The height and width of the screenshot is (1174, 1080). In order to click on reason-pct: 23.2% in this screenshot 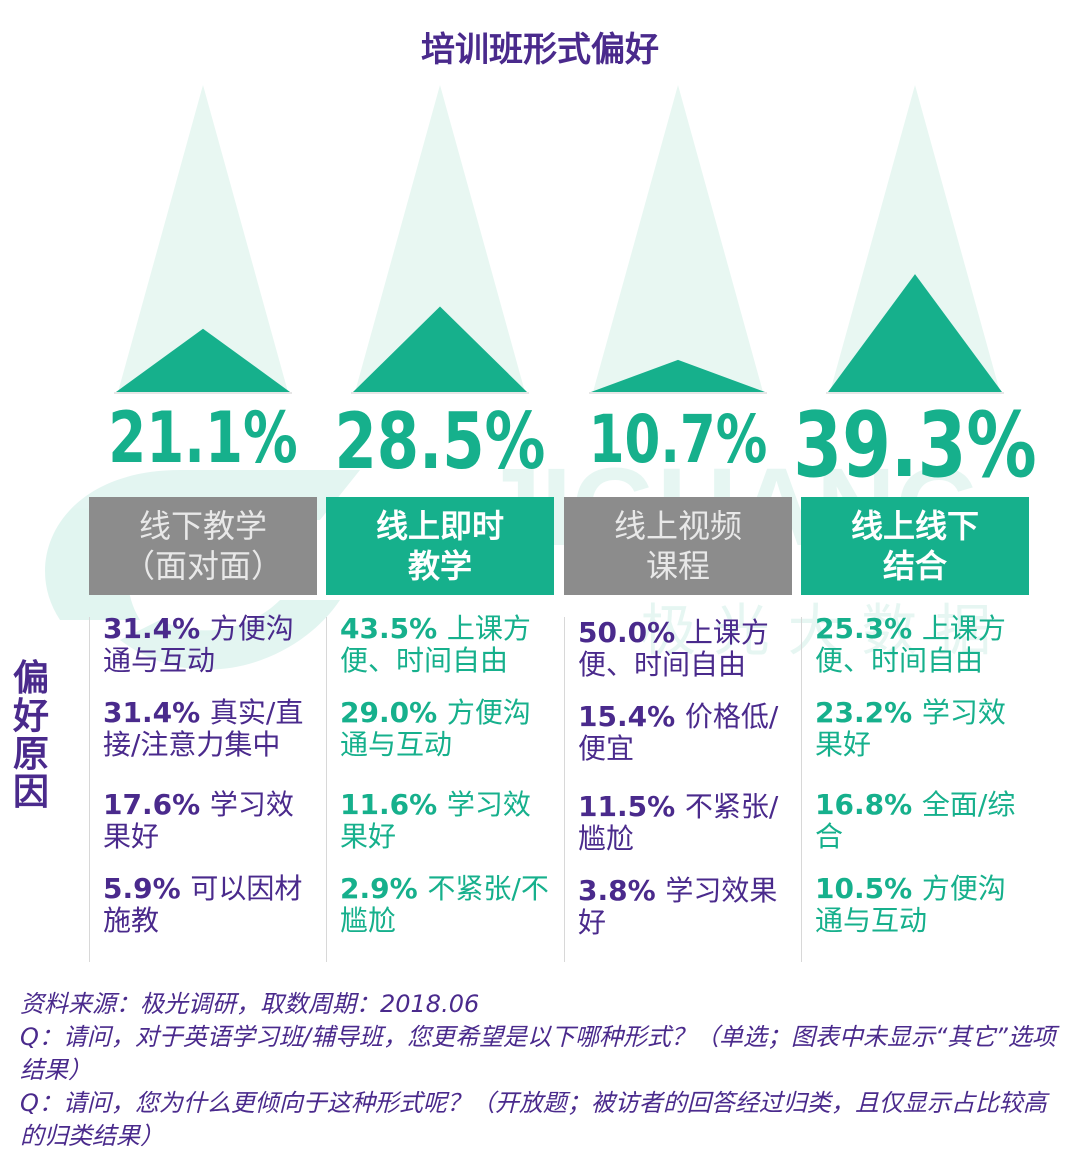, I will do `click(868, 712)`.